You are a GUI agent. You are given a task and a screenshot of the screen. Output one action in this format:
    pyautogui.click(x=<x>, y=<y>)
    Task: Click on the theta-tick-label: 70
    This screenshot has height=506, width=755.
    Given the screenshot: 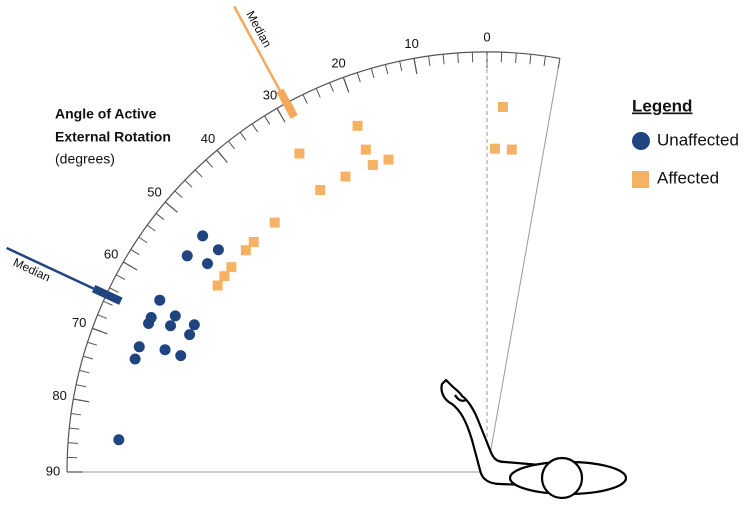 What is the action you would take?
    pyautogui.click(x=79, y=322)
    